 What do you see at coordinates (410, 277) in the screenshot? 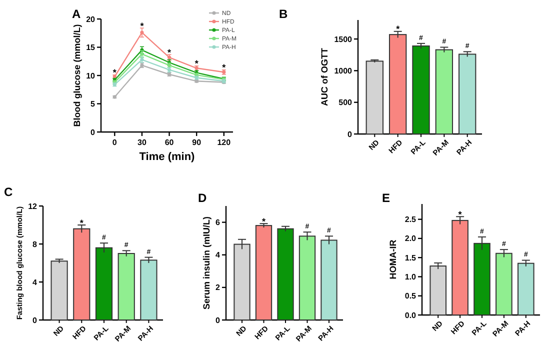
I see `y-tick-label: 1.0` at bounding box center [410, 277].